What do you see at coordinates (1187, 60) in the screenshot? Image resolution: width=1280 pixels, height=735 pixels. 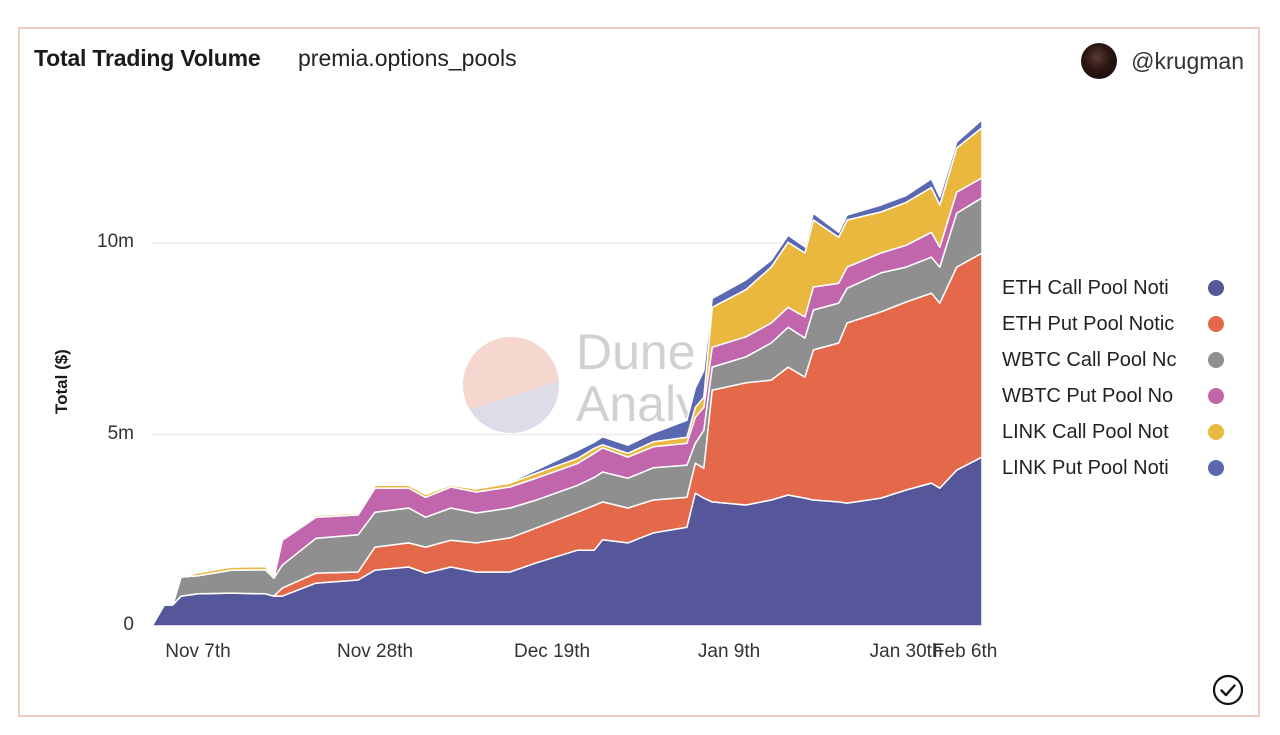 I see `username: @krugman` at bounding box center [1187, 60].